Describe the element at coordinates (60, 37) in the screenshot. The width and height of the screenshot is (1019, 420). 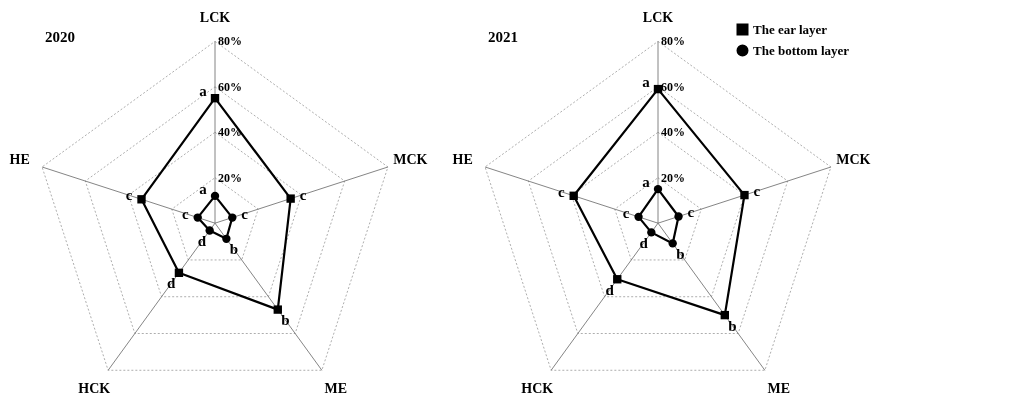
I see `text: 2020` at that location.